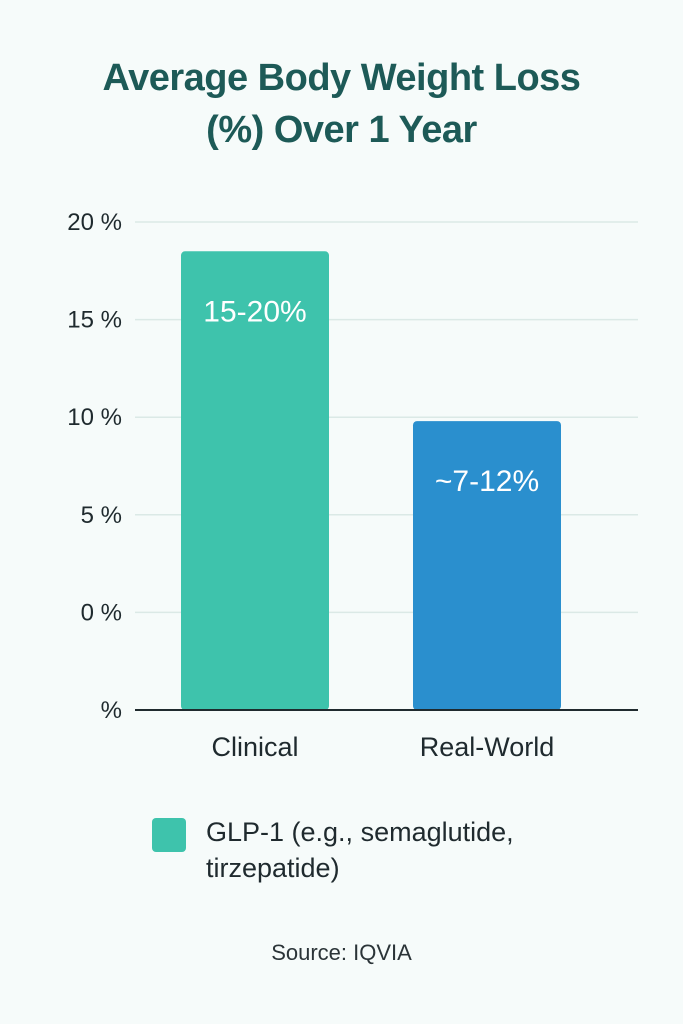 This screenshot has height=1024, width=683. What do you see at coordinates (101, 612) in the screenshot?
I see `y-tick-label: 0 %` at bounding box center [101, 612].